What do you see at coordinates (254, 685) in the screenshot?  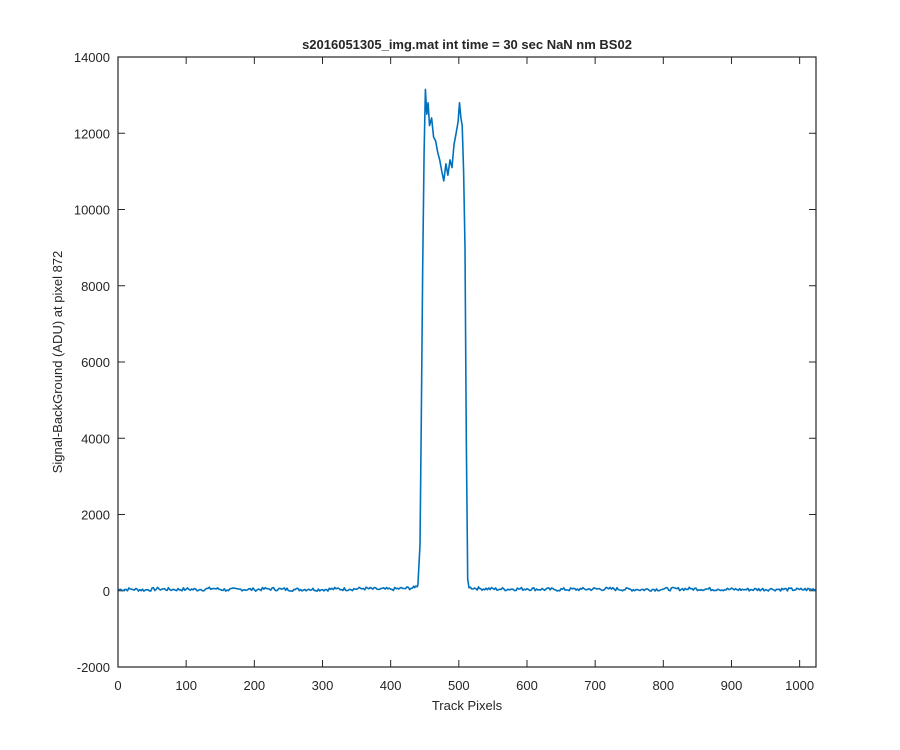 I see `x-tick-label: 200` at bounding box center [254, 685].